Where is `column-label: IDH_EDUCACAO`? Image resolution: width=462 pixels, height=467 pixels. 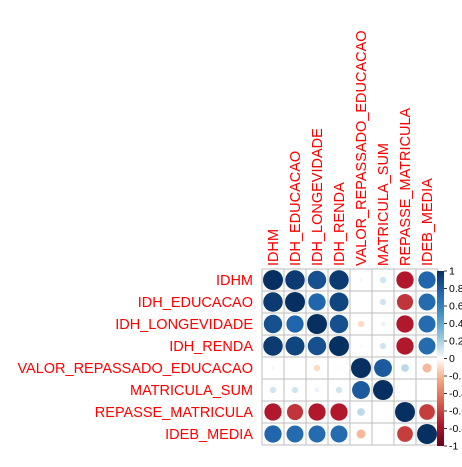
column-label: IDH_EDUCACAO is located at coordinates (296, 208).